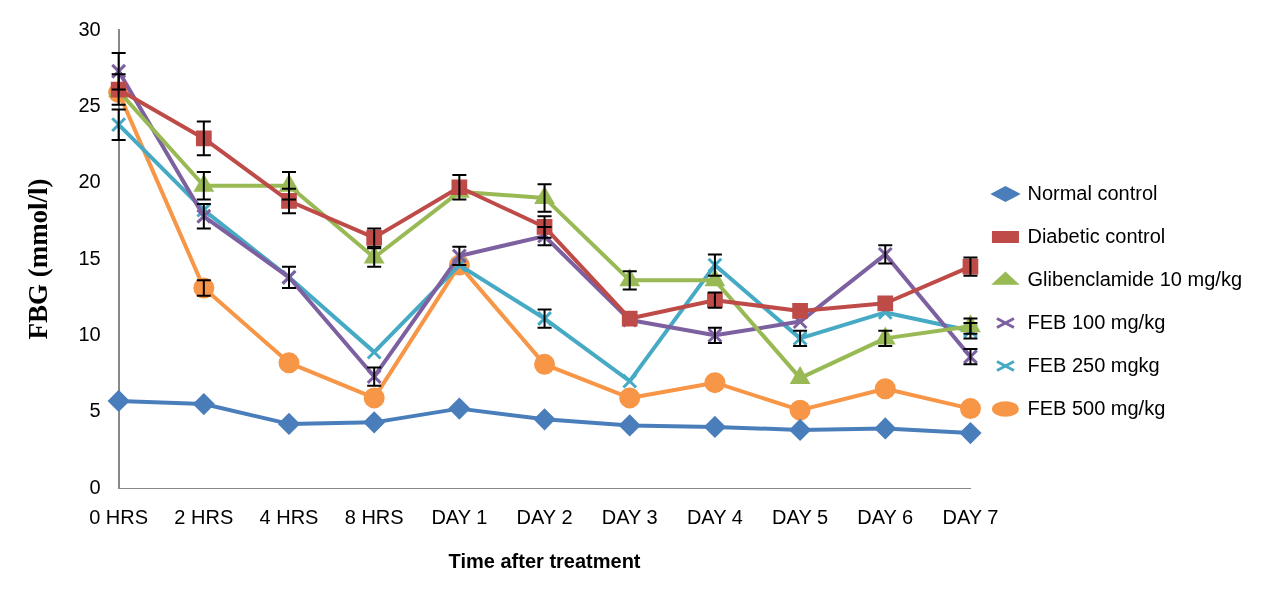 Image resolution: width=1262 pixels, height=608 pixels. I want to click on y-tick-label: 25, so click(89, 104).